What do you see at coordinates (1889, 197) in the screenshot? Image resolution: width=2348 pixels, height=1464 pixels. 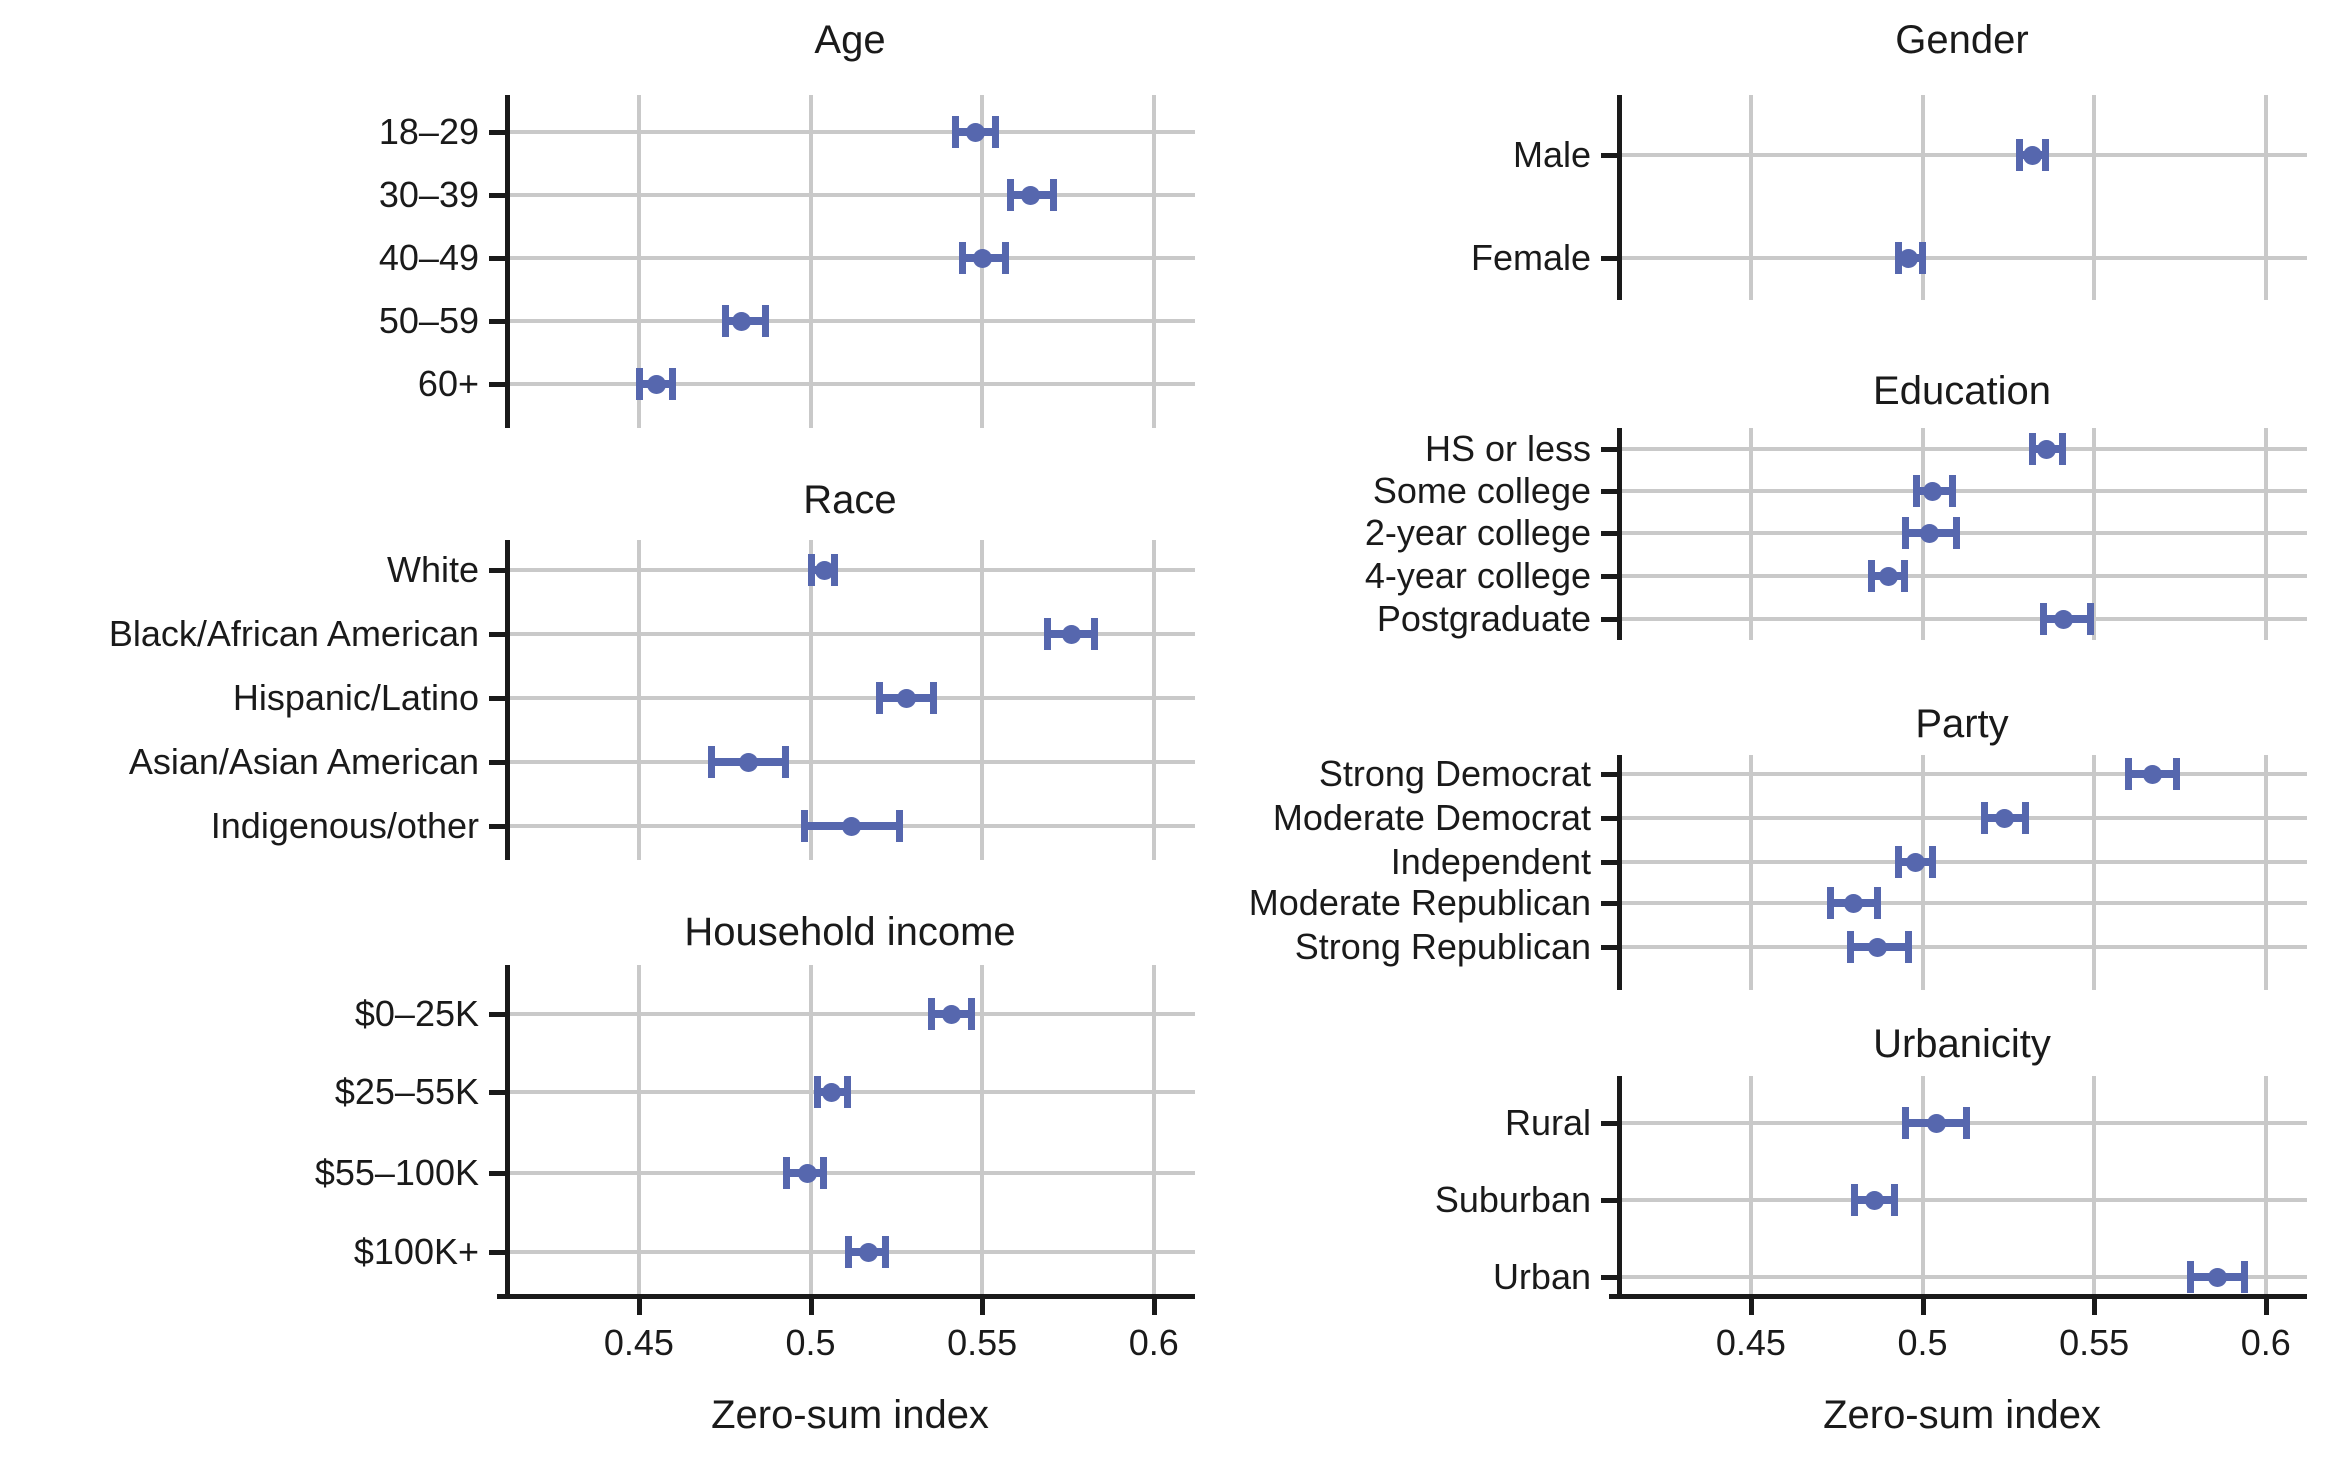 I see `panel-plot-gender: Male Female` at bounding box center [1889, 197].